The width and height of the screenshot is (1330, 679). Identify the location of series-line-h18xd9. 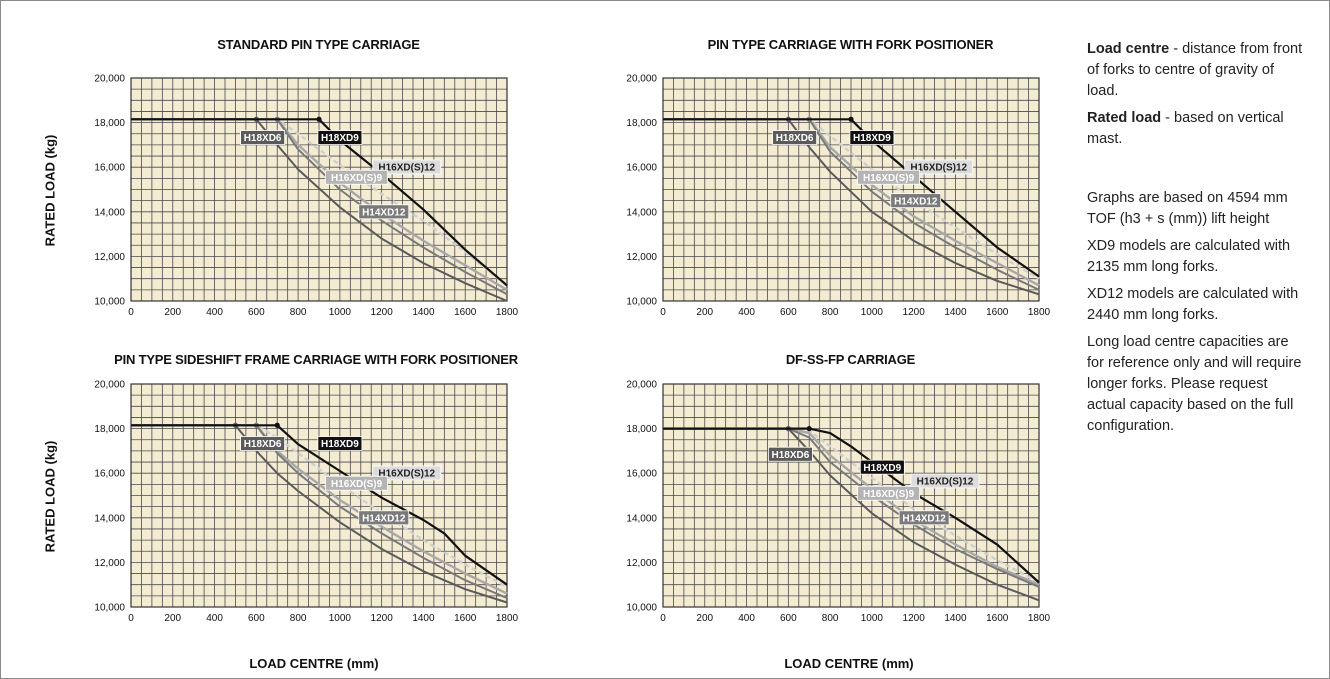
(319, 505).